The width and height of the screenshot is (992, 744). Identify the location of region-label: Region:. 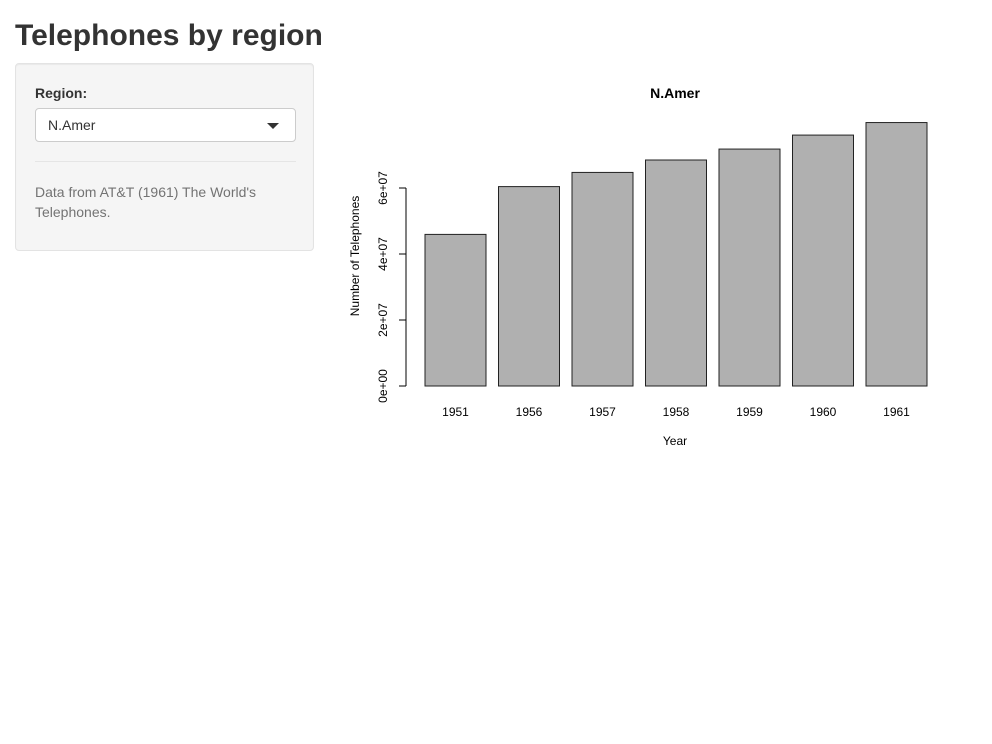
(61, 93).